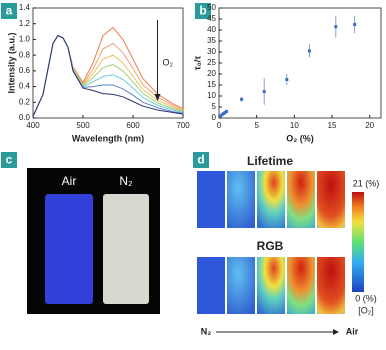 This screenshot has width=386, height=350. I want to click on x-tick-label: 20, so click(369, 125).